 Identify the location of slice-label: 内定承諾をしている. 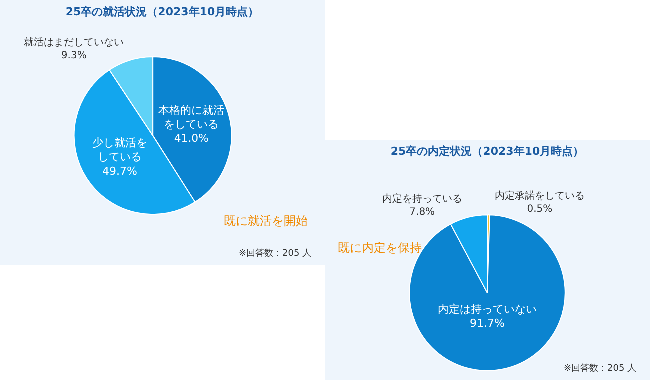
(539, 196).